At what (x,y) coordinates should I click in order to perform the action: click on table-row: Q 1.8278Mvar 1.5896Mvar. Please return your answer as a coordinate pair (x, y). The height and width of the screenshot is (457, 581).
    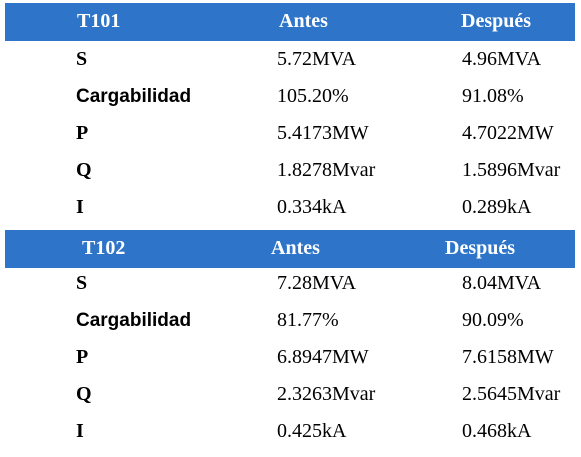
    Looking at the image, I should click on (290, 170).